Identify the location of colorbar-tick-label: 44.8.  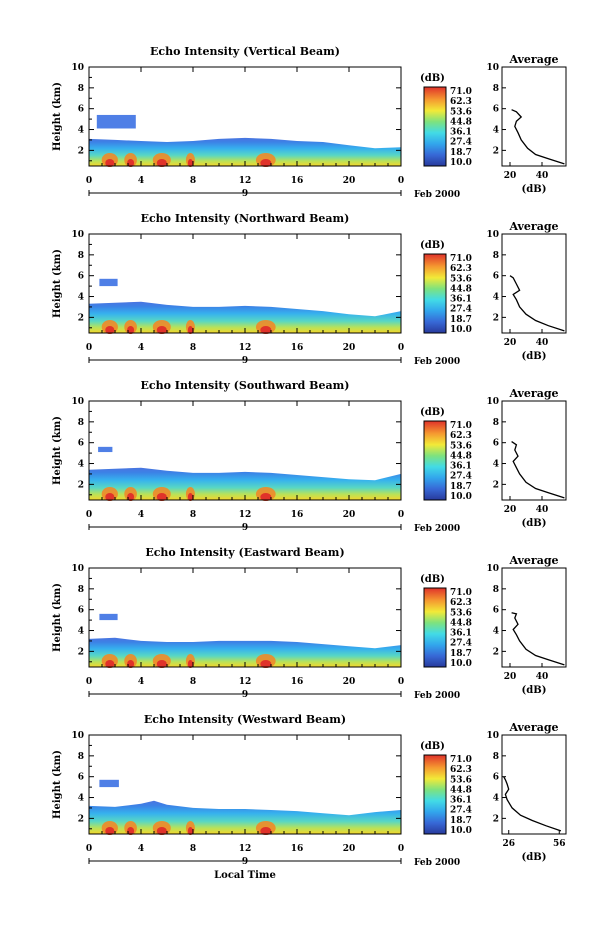
(461, 289).